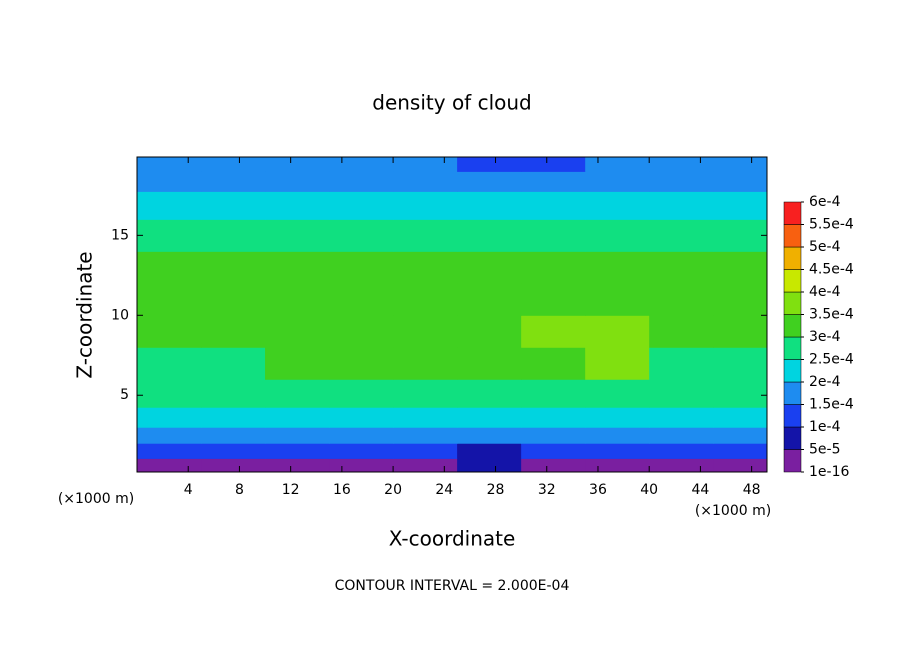 The image size is (904, 654). What do you see at coordinates (342, 490) in the screenshot?
I see `x-tick-label: 16` at bounding box center [342, 490].